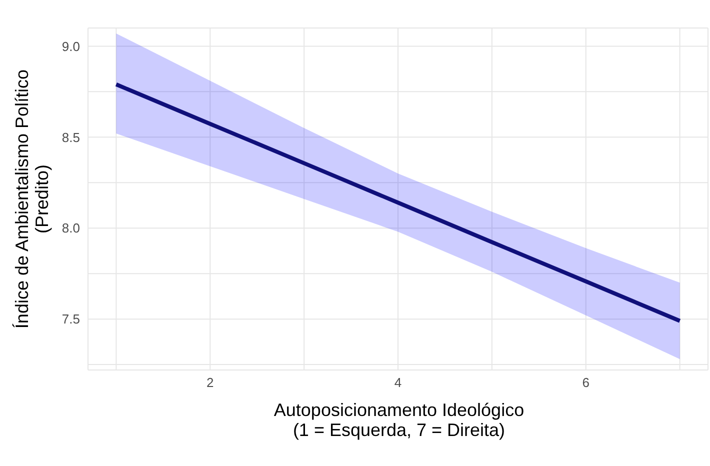  What do you see at coordinates (71, 137) in the screenshot?
I see `y-tick-label: 8.5` at bounding box center [71, 137].